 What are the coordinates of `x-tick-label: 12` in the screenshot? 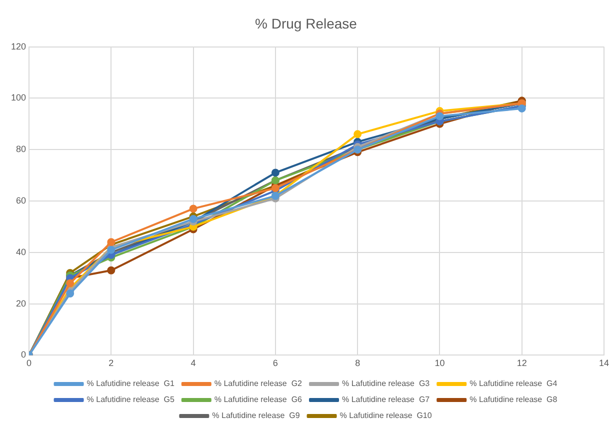 It's located at (521, 363).